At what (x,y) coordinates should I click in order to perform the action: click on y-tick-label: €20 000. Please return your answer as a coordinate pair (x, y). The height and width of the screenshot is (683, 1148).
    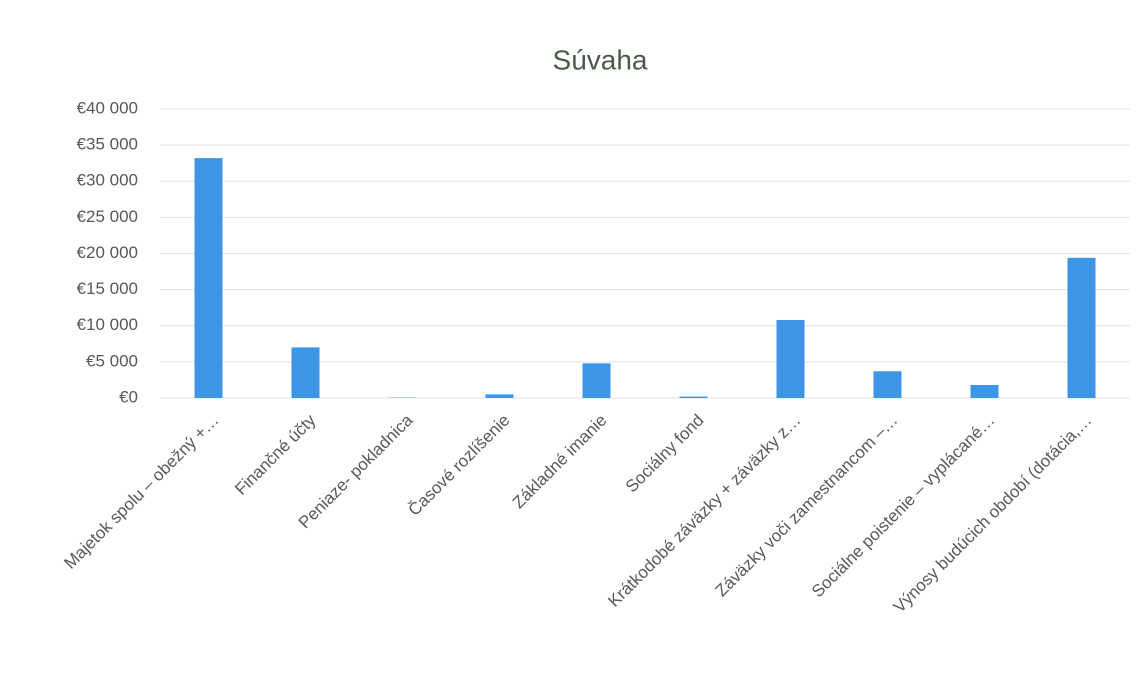
    Looking at the image, I should click on (107, 252).